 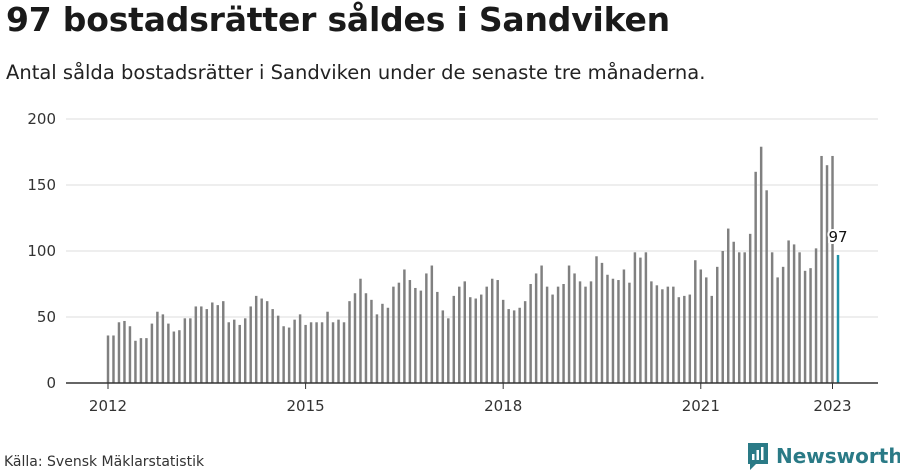 What do you see at coordinates (823, 456) in the screenshot?
I see `newsworthy-logo: Newsworthy` at bounding box center [823, 456].